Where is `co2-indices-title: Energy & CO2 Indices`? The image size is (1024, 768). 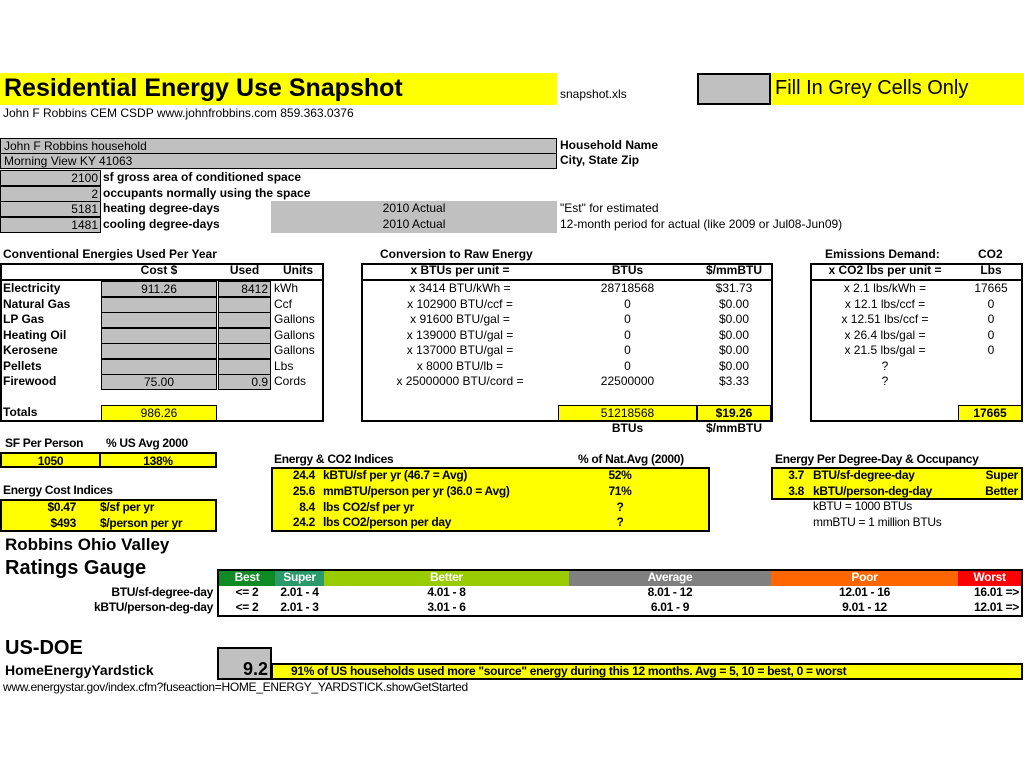
co2-indices-title: Energy & CO2 Indices is located at coordinates (334, 459).